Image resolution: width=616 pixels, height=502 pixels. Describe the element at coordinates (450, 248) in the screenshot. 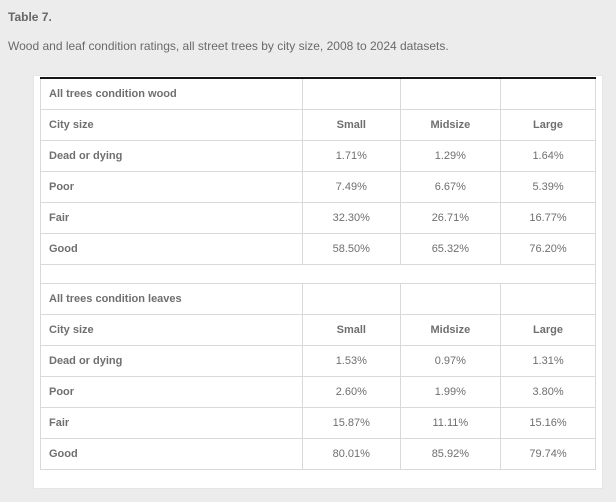

I see `value-cell: 65.32%` at that location.